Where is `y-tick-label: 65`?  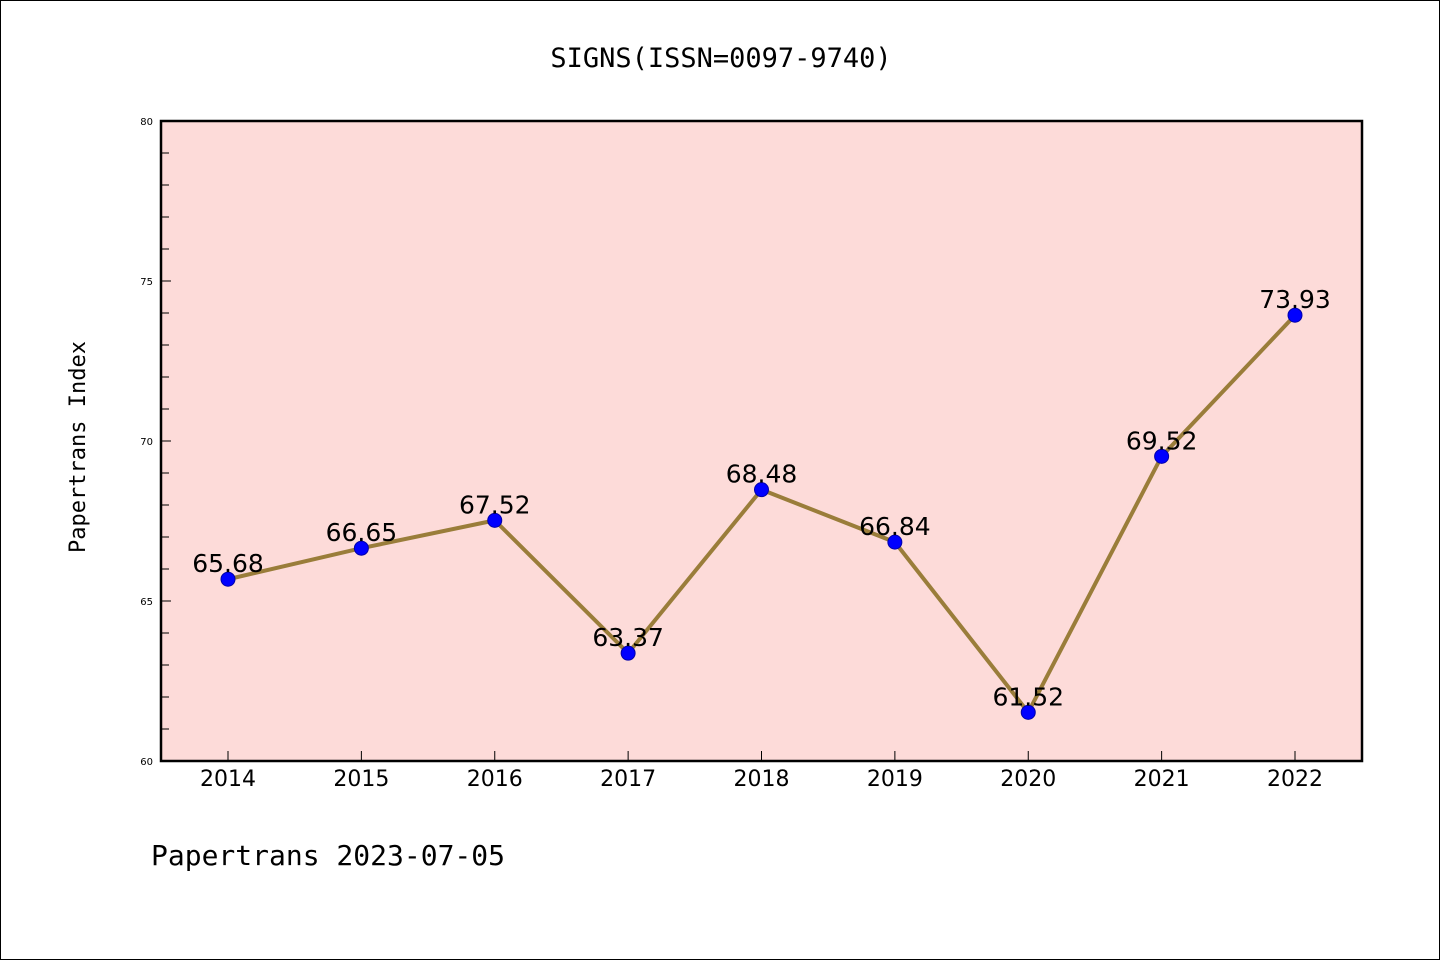 y-tick-label: 65 is located at coordinates (146, 602).